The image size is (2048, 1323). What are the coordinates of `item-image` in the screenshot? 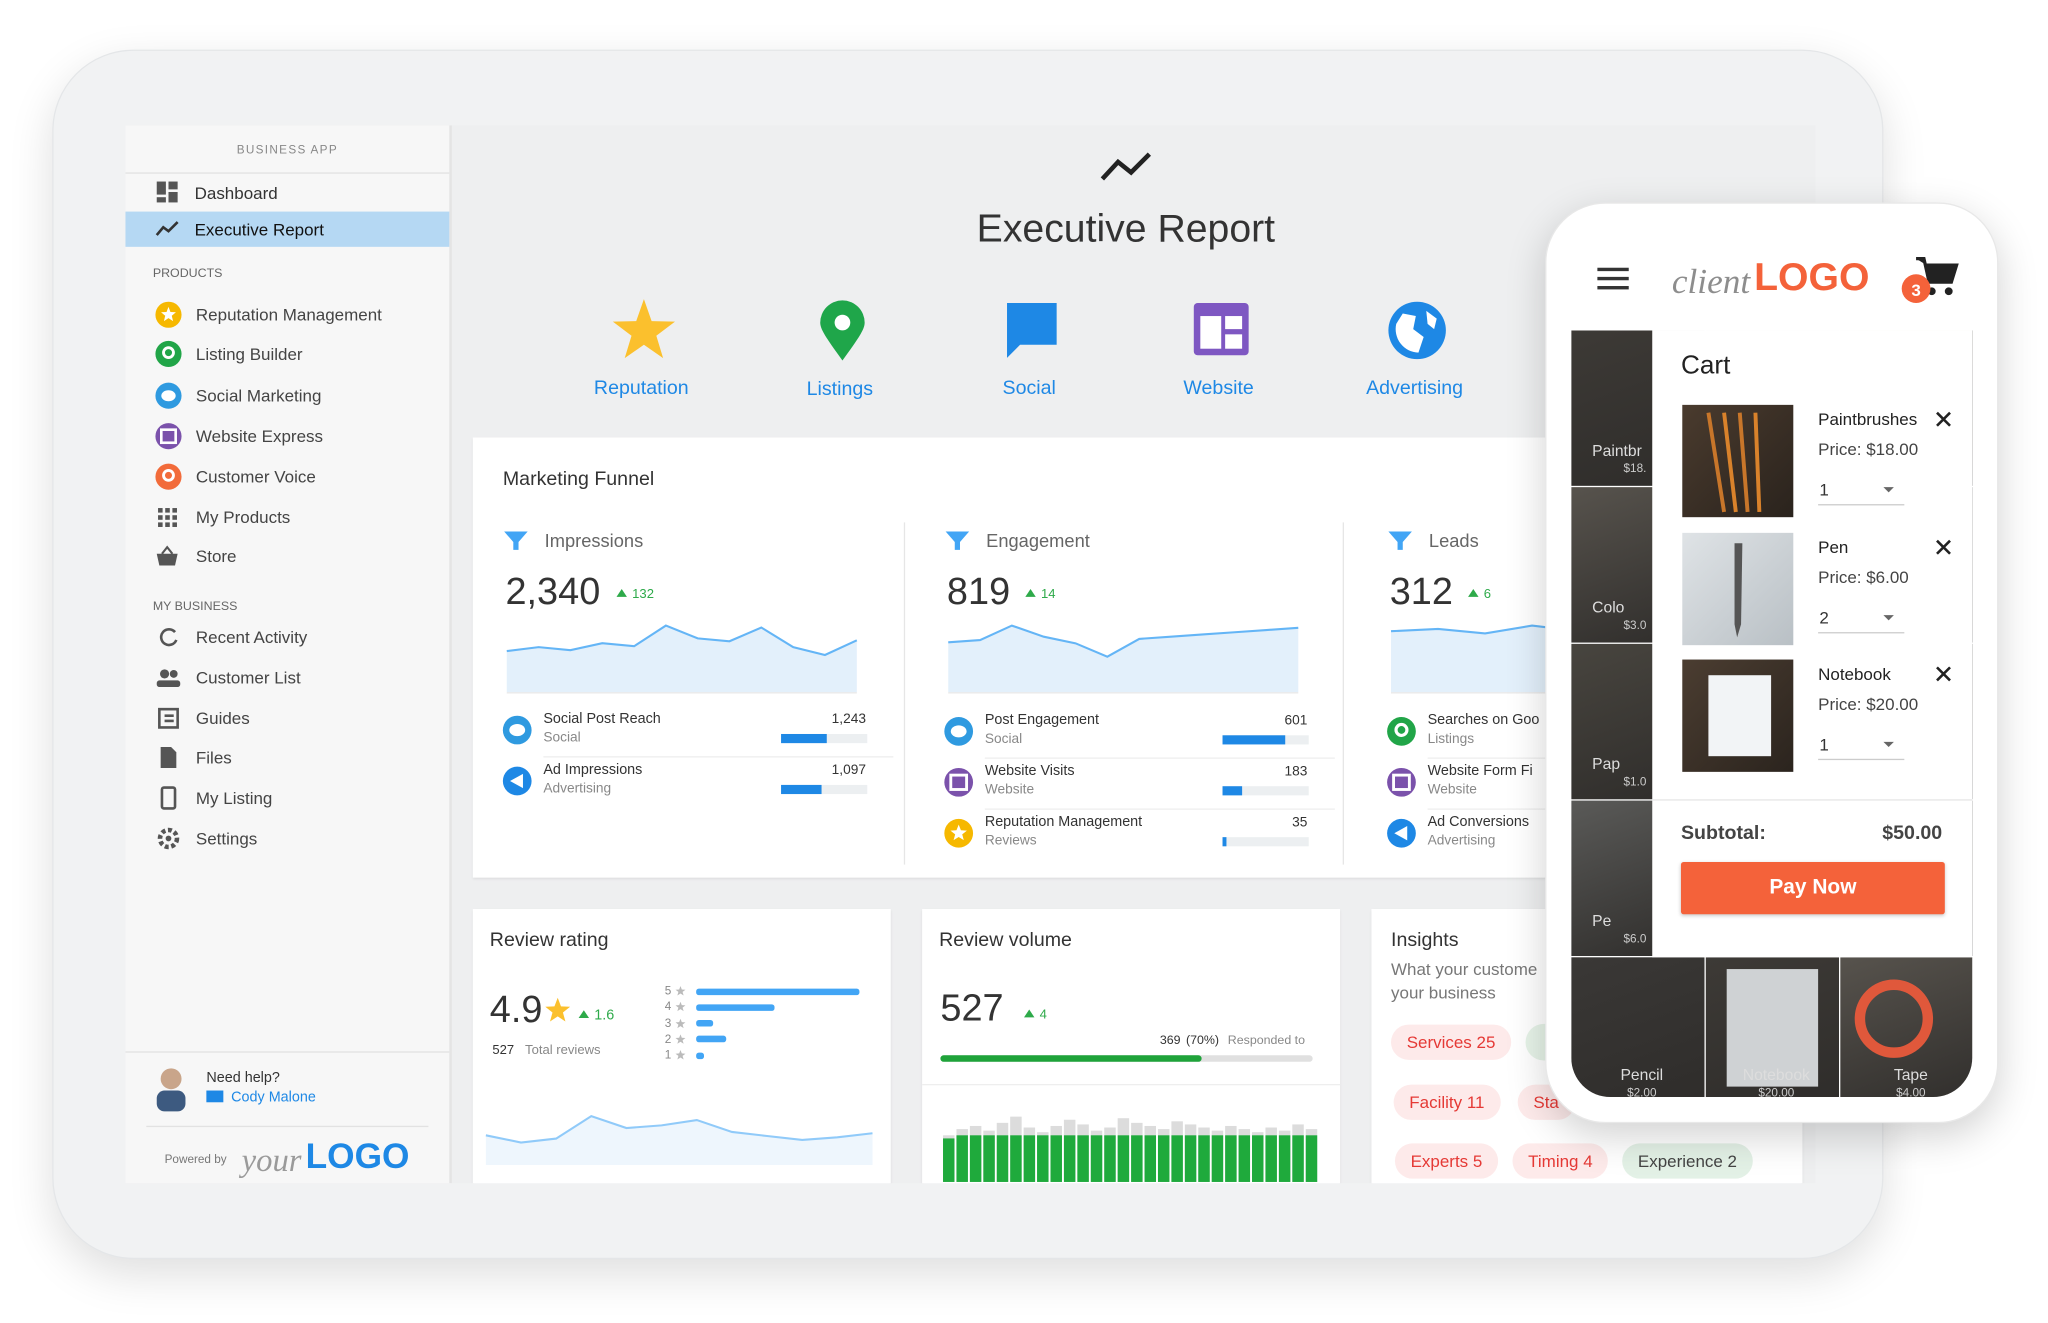 It's located at (1738, 461).